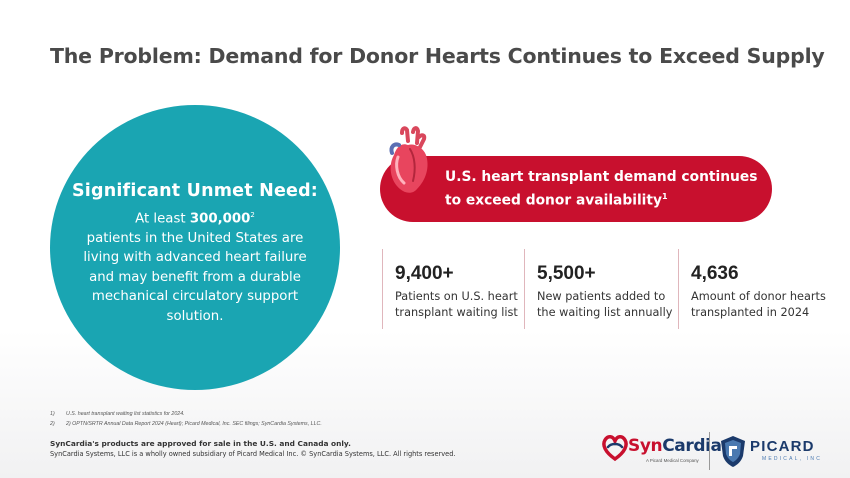 This screenshot has width=850, height=478. I want to click on syncardia-word-b: Cardia, so click(692, 446).